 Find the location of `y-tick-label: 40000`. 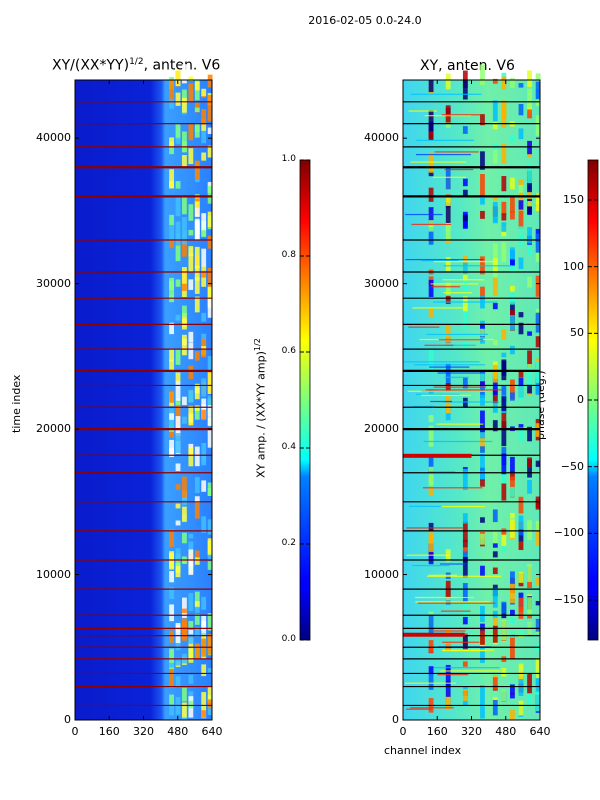

y-tick-label: 40000 is located at coordinates (381, 138).